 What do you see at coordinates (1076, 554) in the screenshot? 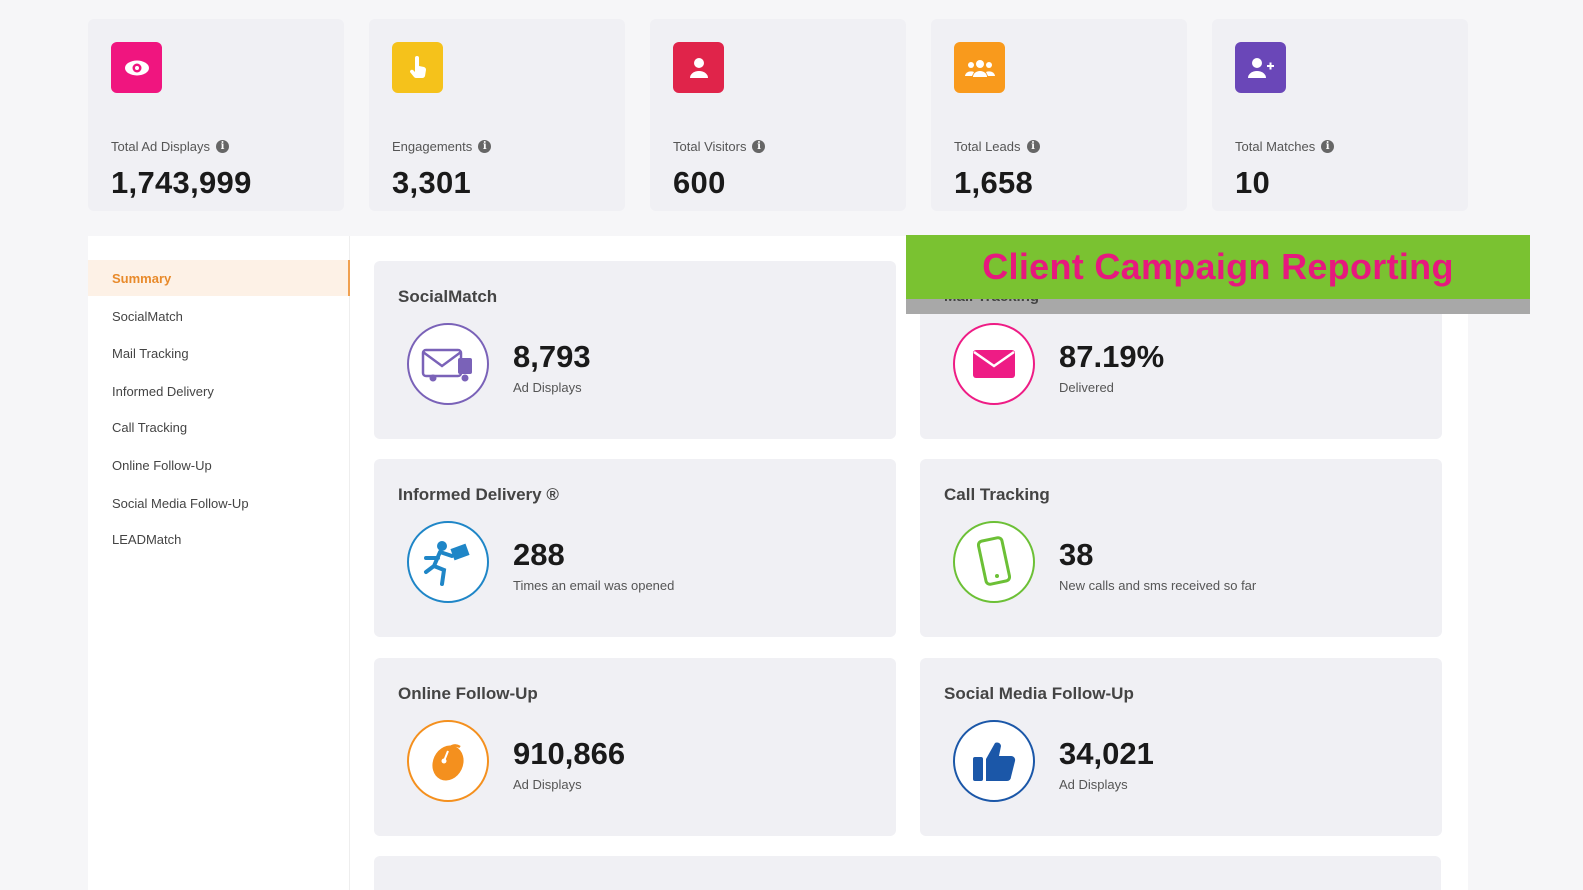
I see `card-value: 38` at bounding box center [1076, 554].